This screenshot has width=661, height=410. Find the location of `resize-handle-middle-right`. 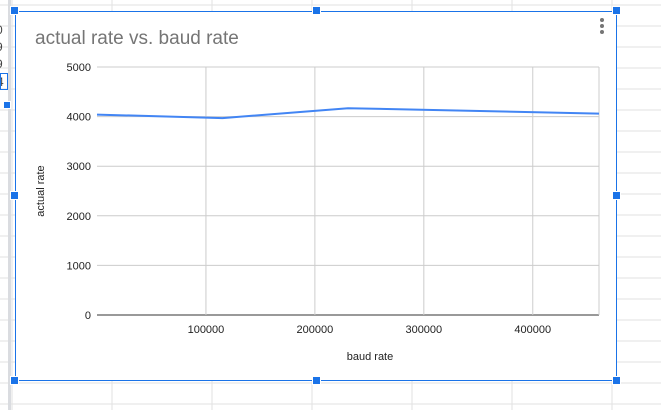

resize-handle-middle-right is located at coordinates (616, 195).